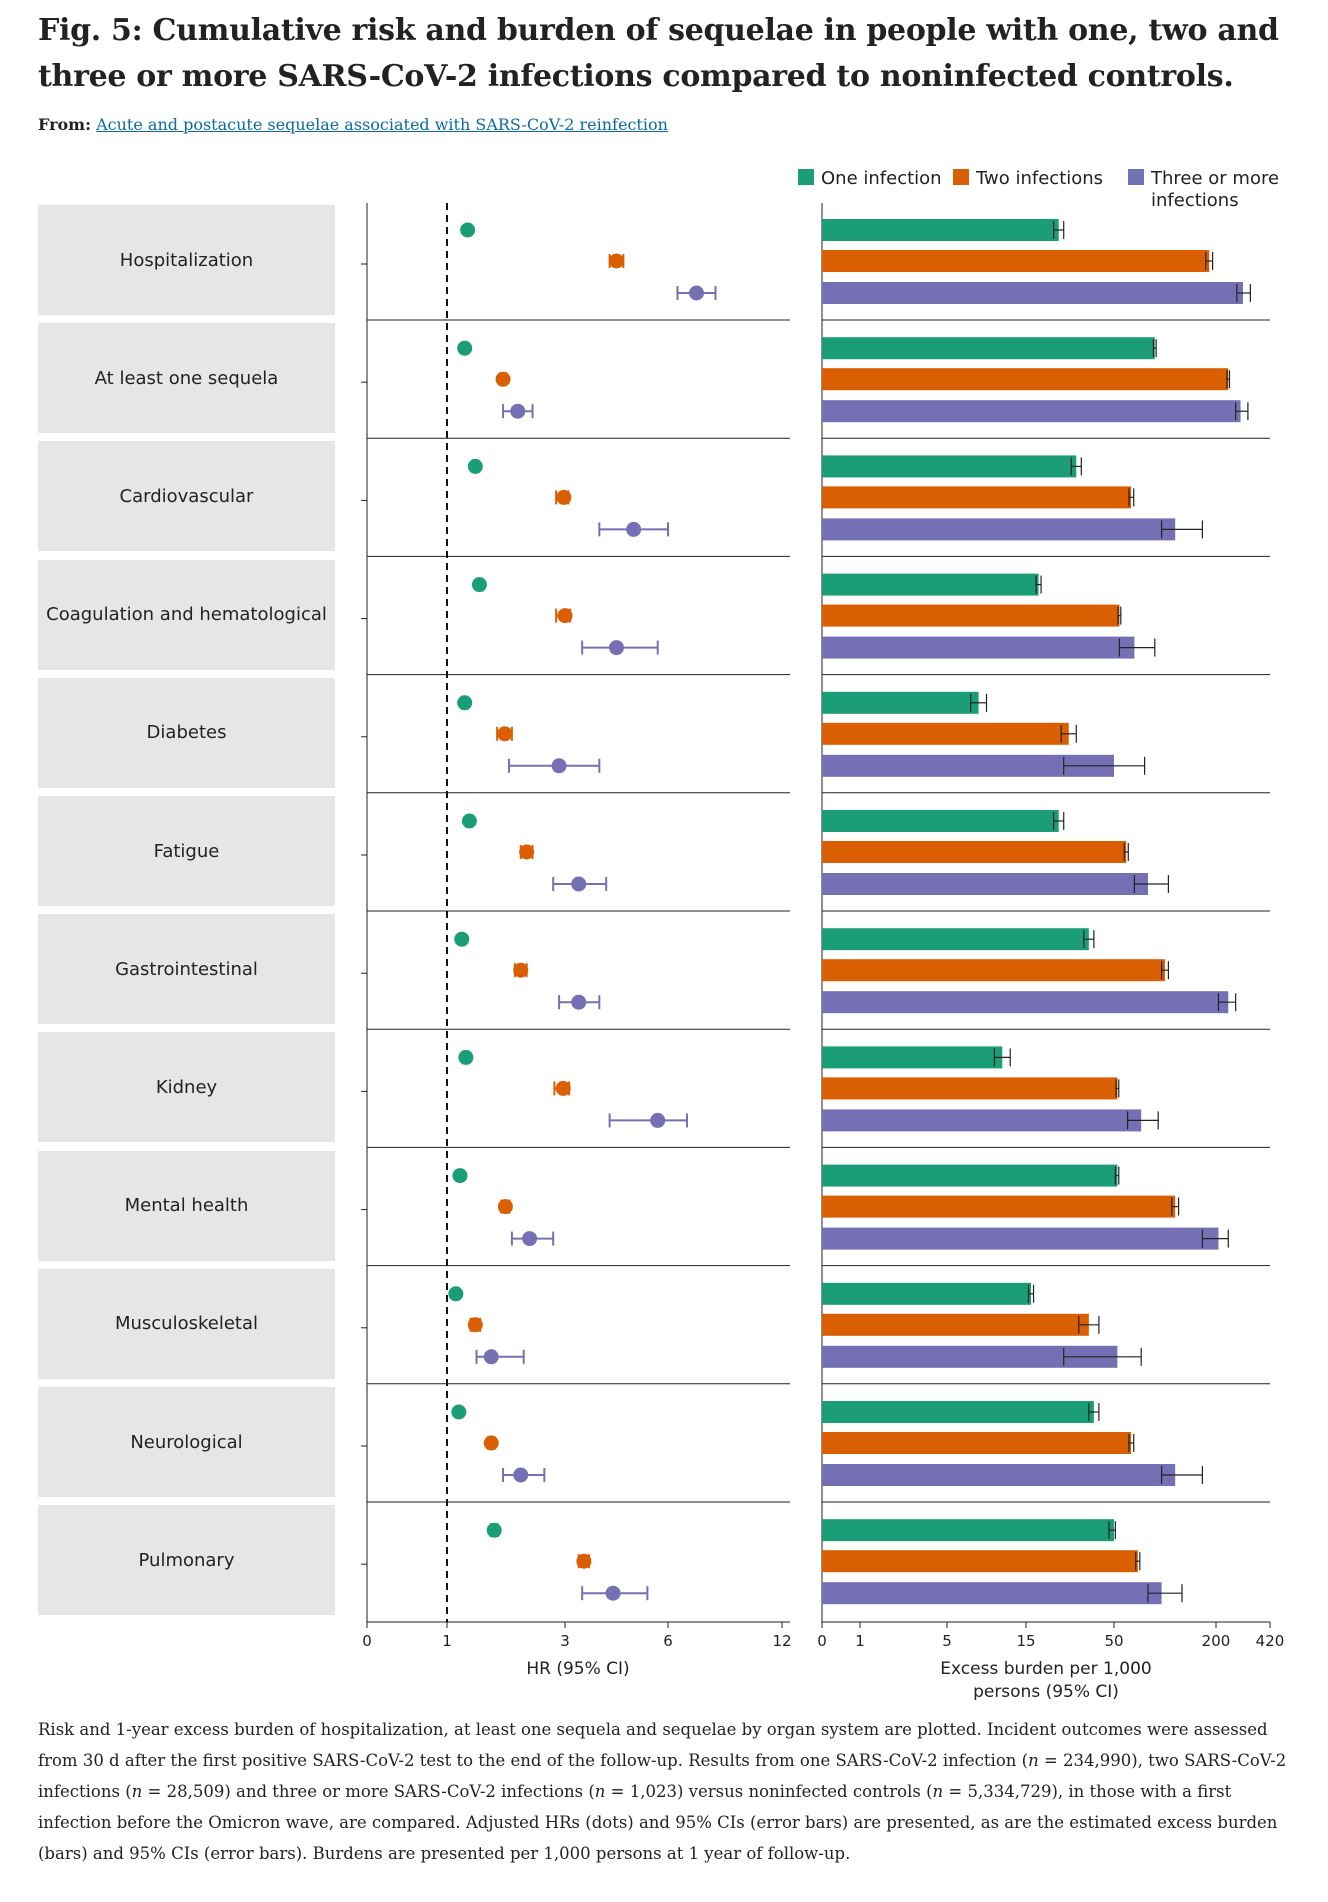 Image resolution: width=1328 pixels, height=1902 pixels. I want to click on burden-x-tick-label: 5, so click(947, 1641).